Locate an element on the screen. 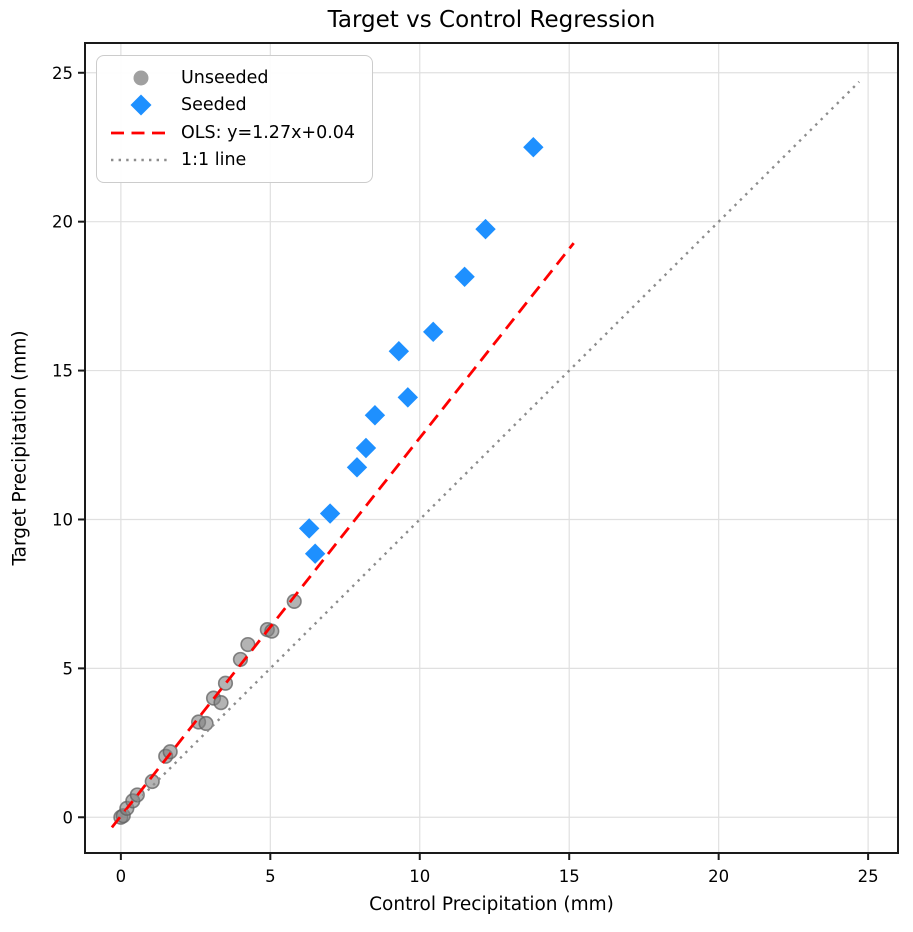 This screenshot has width=913, height=932. series-seeded is located at coordinates (421, 350).